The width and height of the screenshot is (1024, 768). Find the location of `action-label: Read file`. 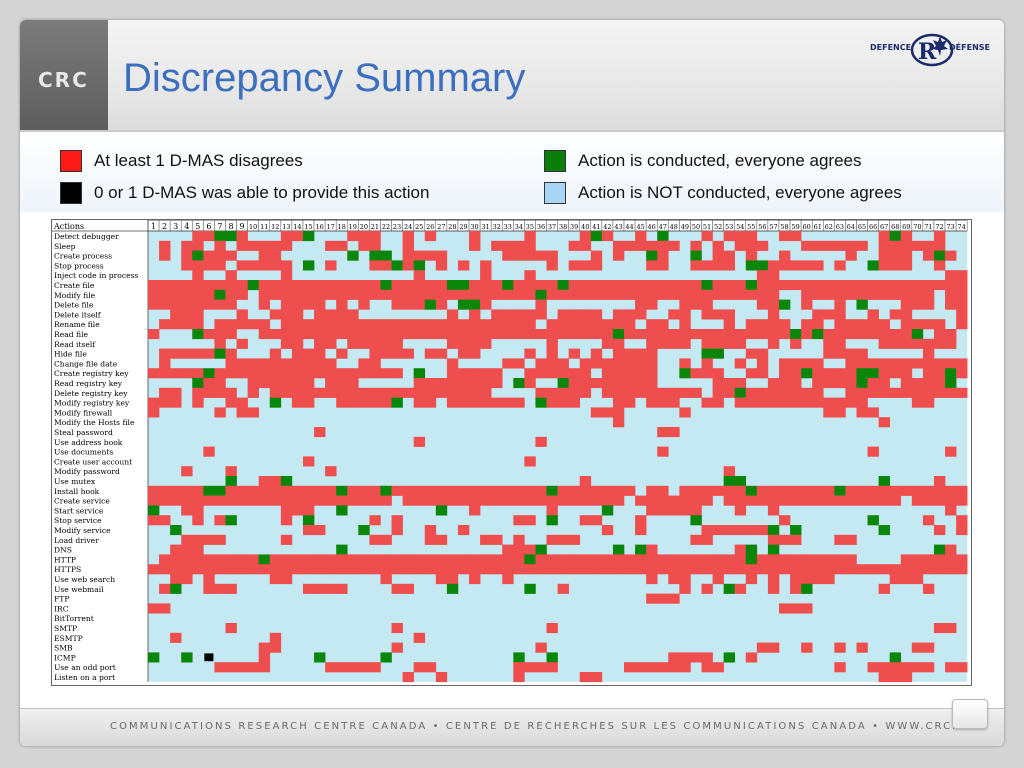

action-label: Read file is located at coordinates (71, 334).